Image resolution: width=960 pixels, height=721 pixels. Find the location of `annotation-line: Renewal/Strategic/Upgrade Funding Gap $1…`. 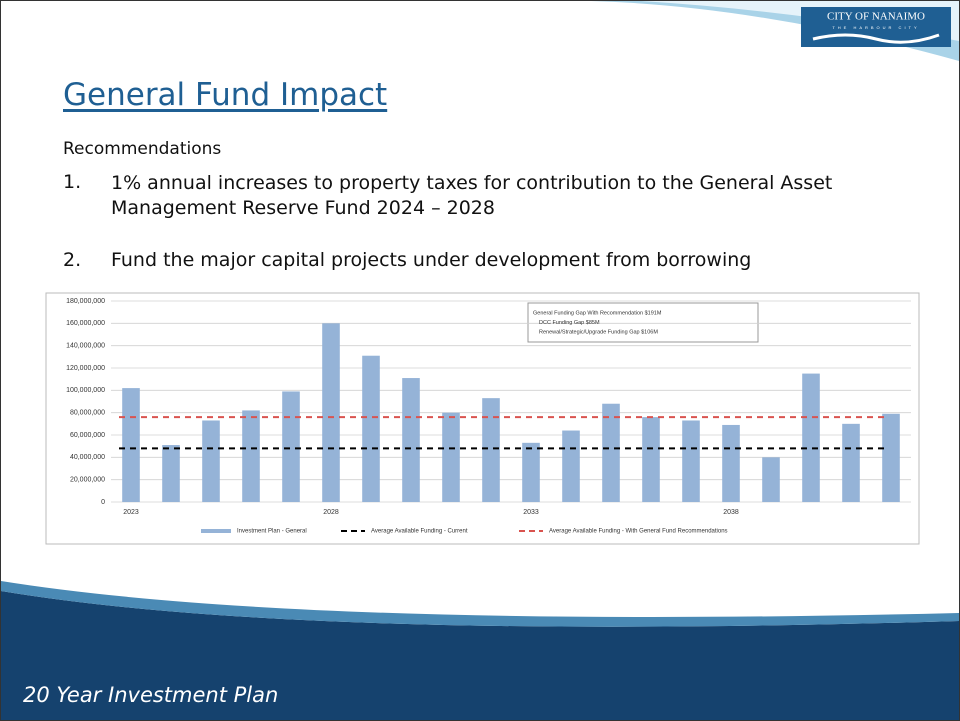

annotation-line: Renewal/Strategic/Upgrade Funding Gap $1… is located at coordinates (598, 332).